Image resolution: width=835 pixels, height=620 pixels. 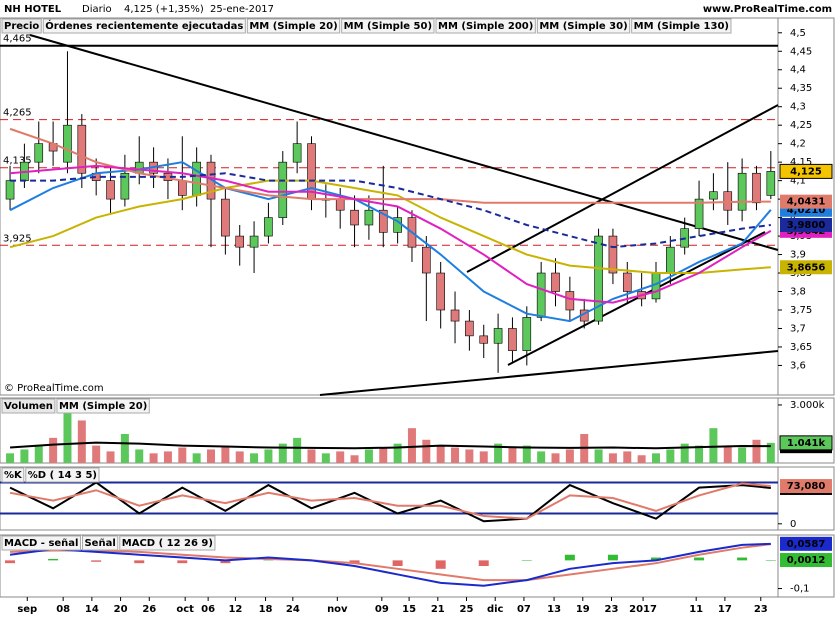 What do you see at coordinates (467, 609) in the screenshot?
I see `x-tick-label: 25` at bounding box center [467, 609].